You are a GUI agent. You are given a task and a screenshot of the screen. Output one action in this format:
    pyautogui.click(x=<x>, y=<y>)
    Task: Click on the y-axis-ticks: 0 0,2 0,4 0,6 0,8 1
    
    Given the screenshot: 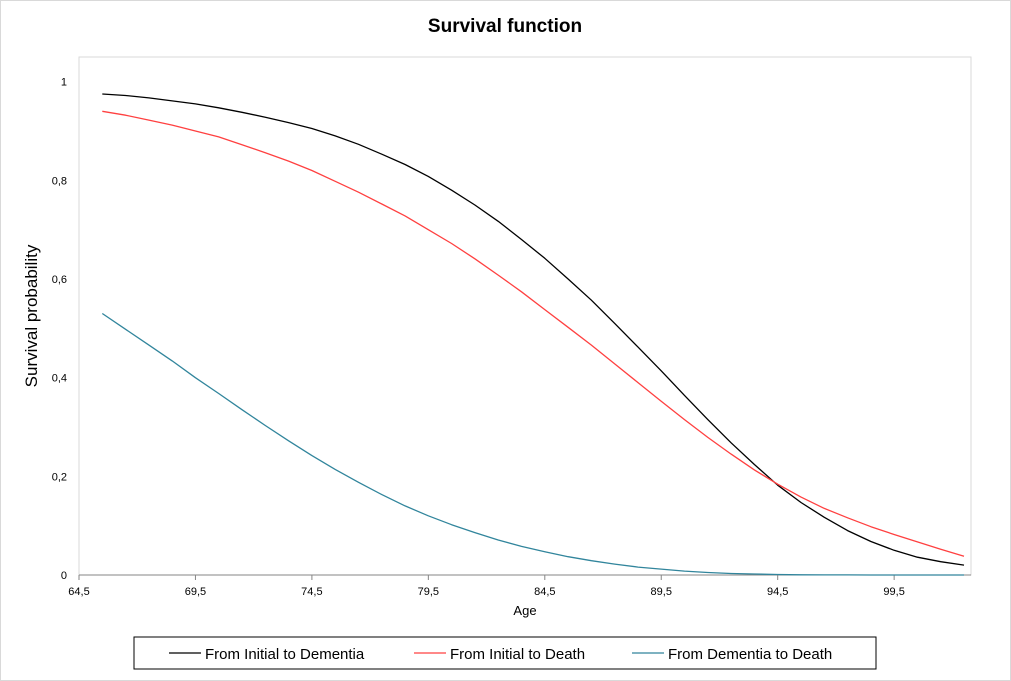 What is the action you would take?
    pyautogui.click(x=59, y=329)
    